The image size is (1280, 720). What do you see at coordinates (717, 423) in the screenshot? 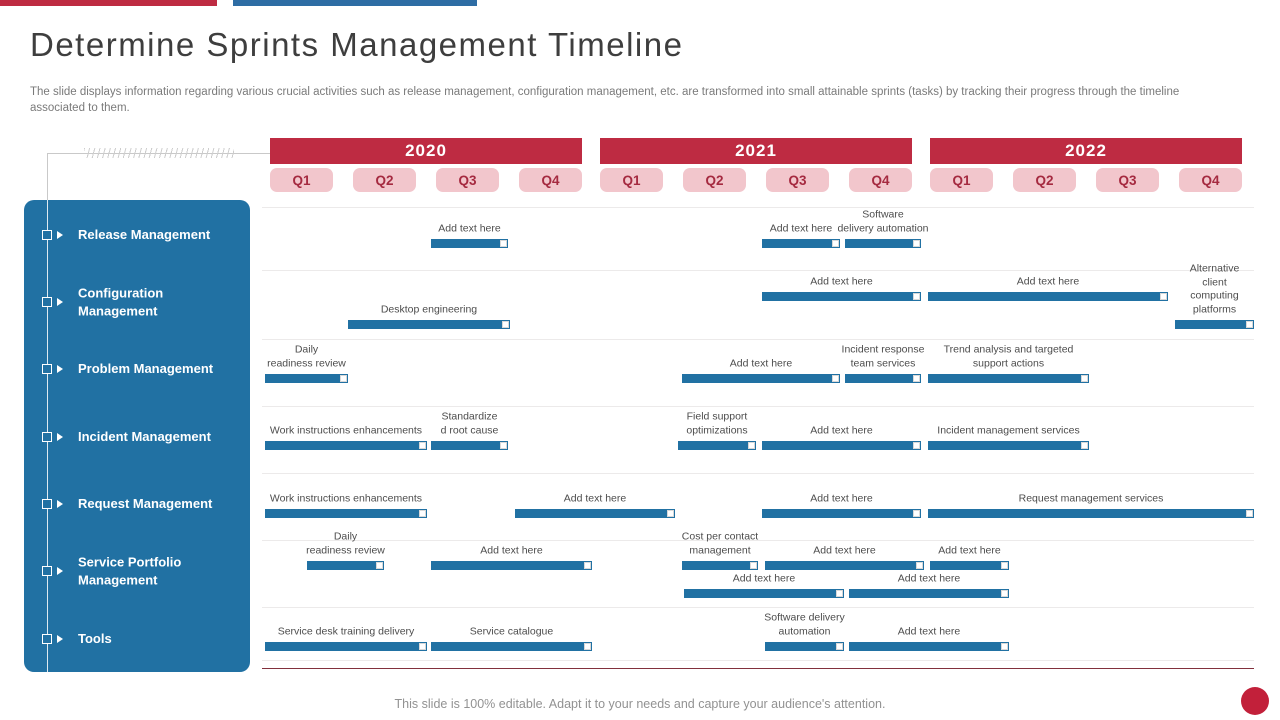
I see `gantt-bar-label: Field support optimizations` at bounding box center [717, 423].